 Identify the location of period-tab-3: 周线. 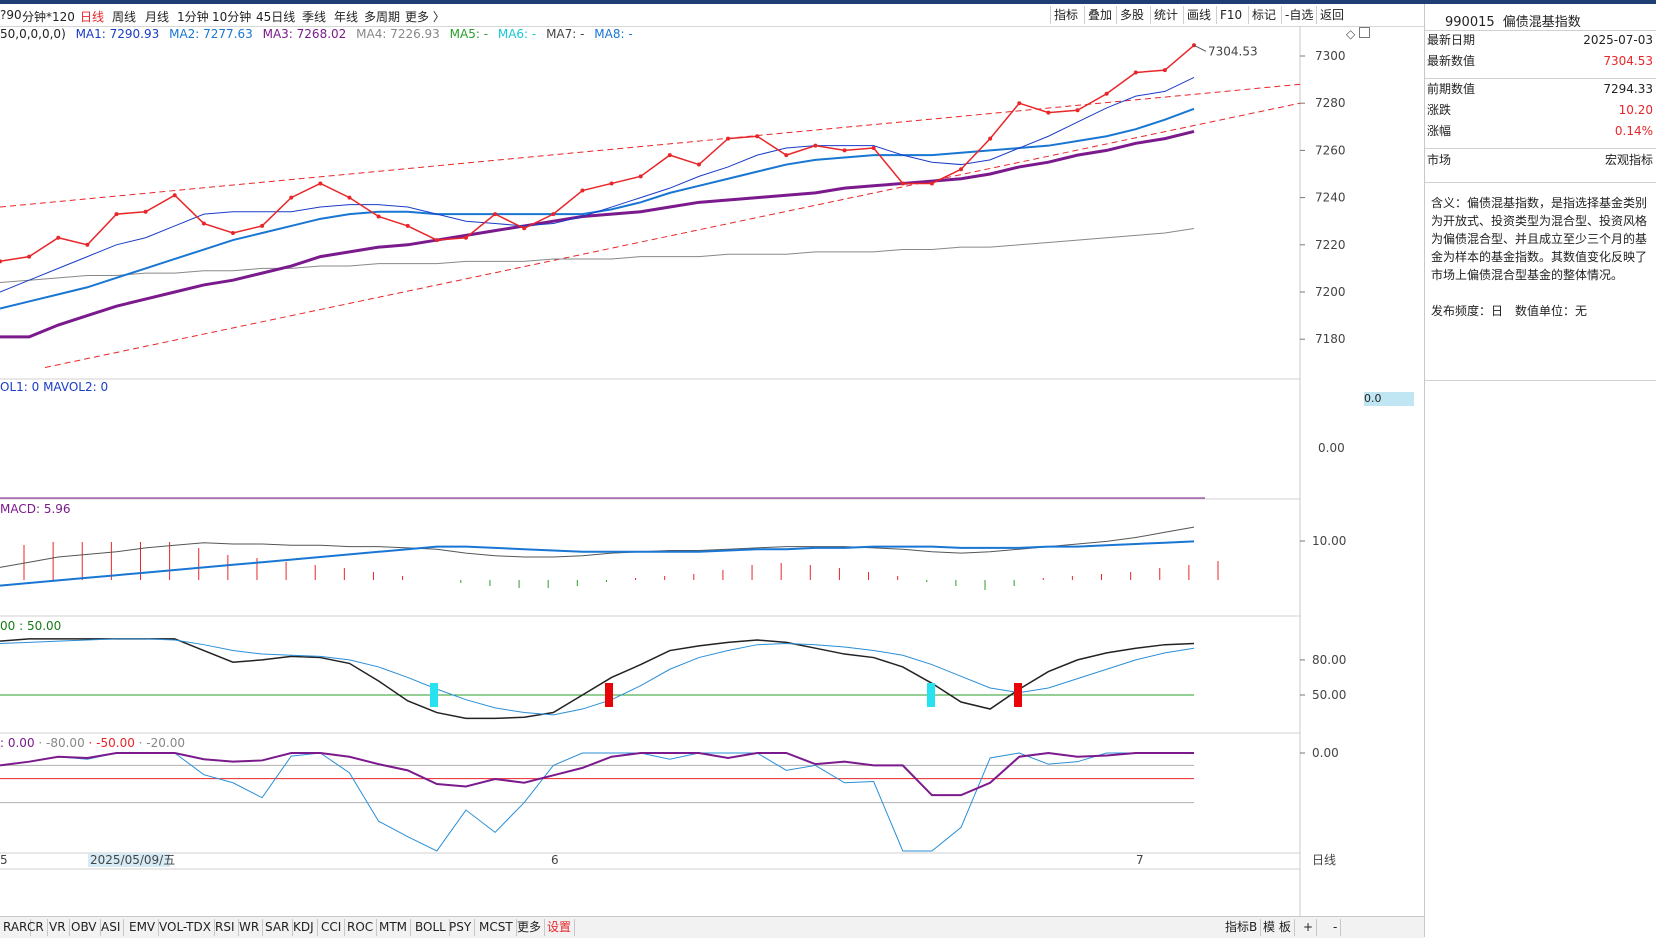
(124, 17).